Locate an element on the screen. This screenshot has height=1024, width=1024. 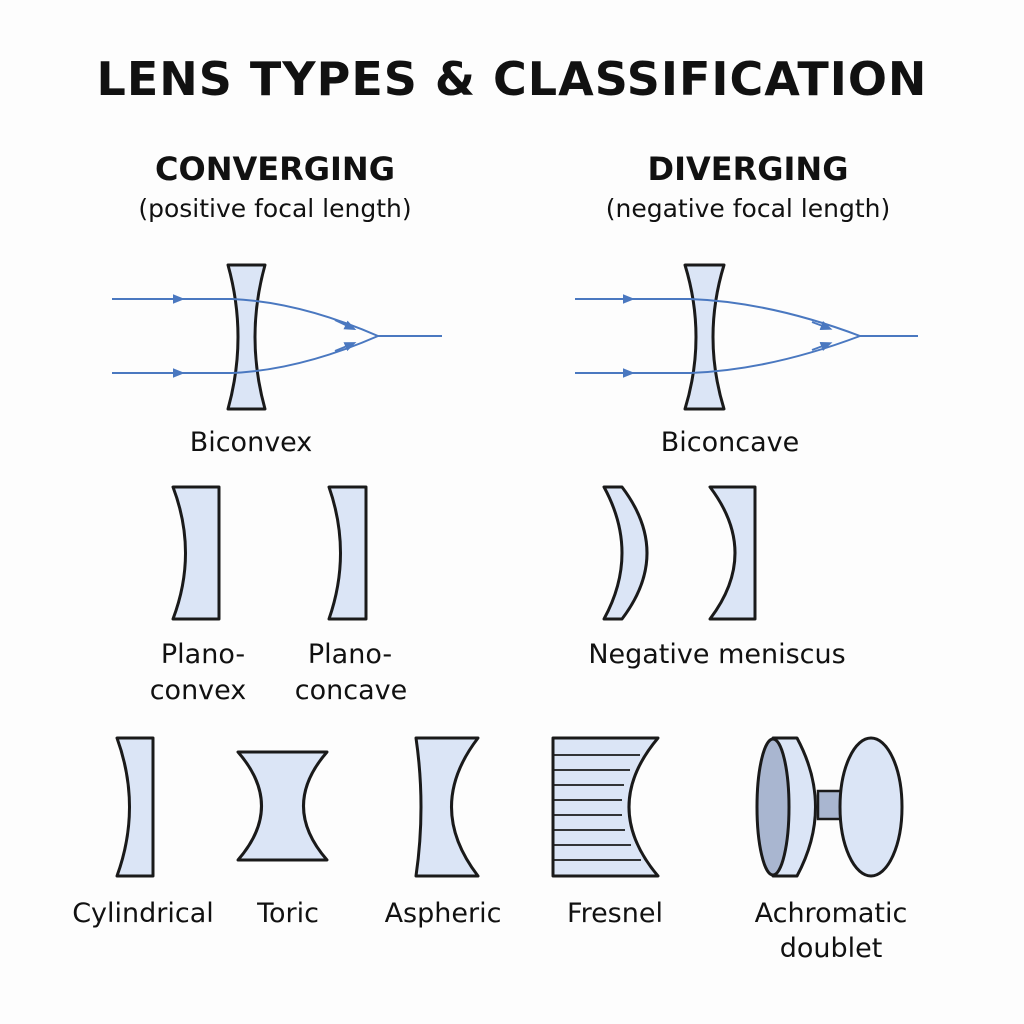
achromatic-label-line2: doublet is located at coordinates (831, 948).